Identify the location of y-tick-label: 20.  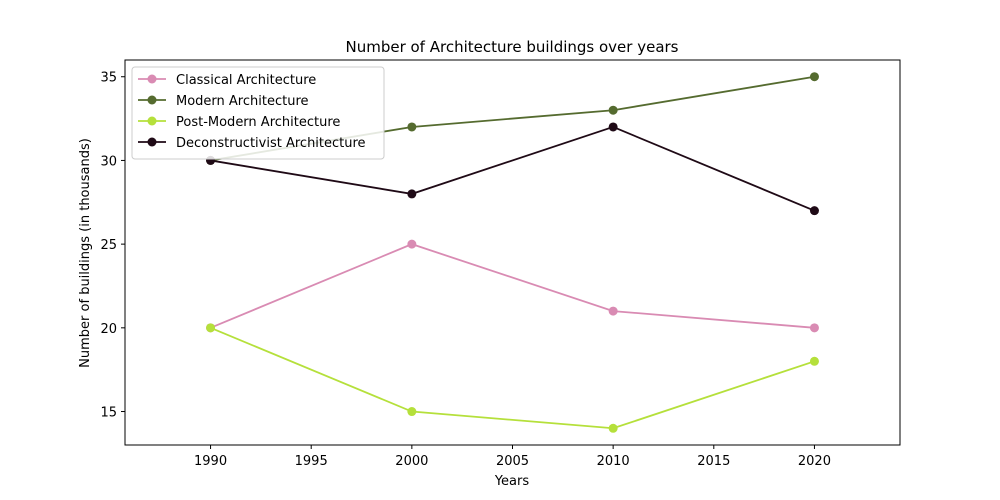
(108, 329).